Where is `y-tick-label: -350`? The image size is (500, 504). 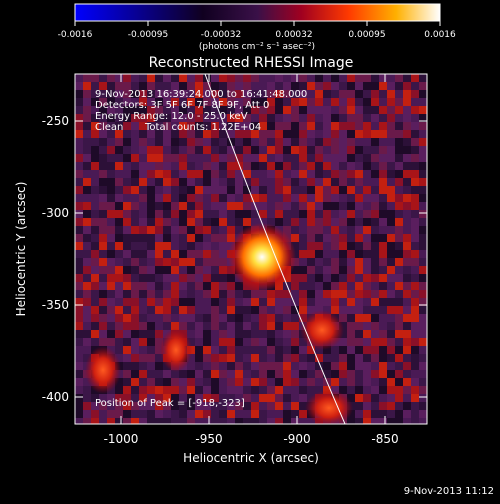 y-tick-label: -350 is located at coordinates (55, 305).